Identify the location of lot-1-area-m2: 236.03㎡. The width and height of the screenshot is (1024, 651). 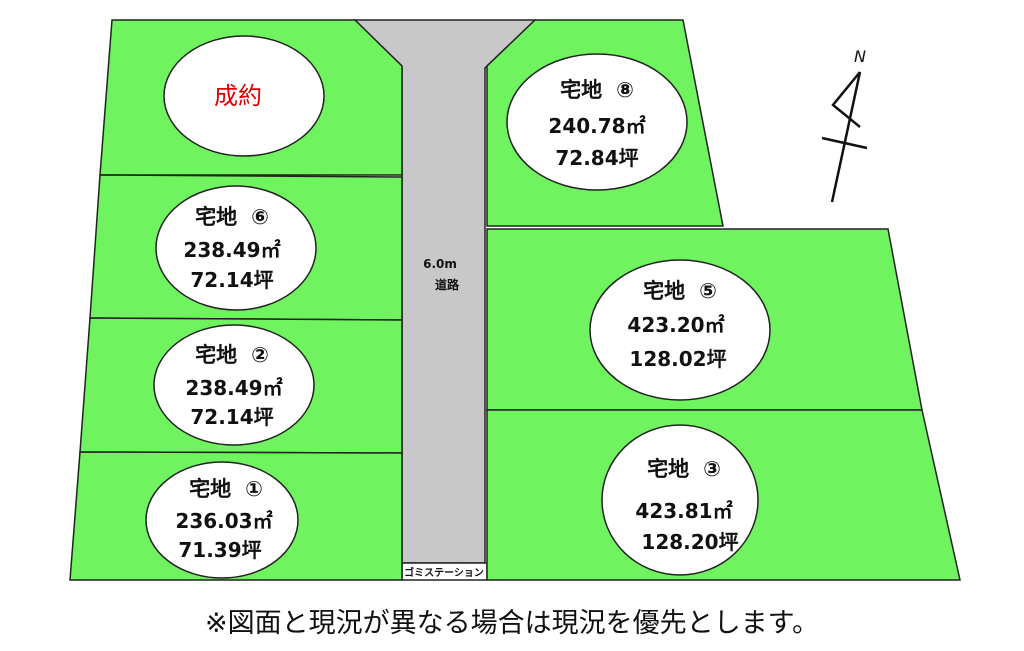
(223, 521).